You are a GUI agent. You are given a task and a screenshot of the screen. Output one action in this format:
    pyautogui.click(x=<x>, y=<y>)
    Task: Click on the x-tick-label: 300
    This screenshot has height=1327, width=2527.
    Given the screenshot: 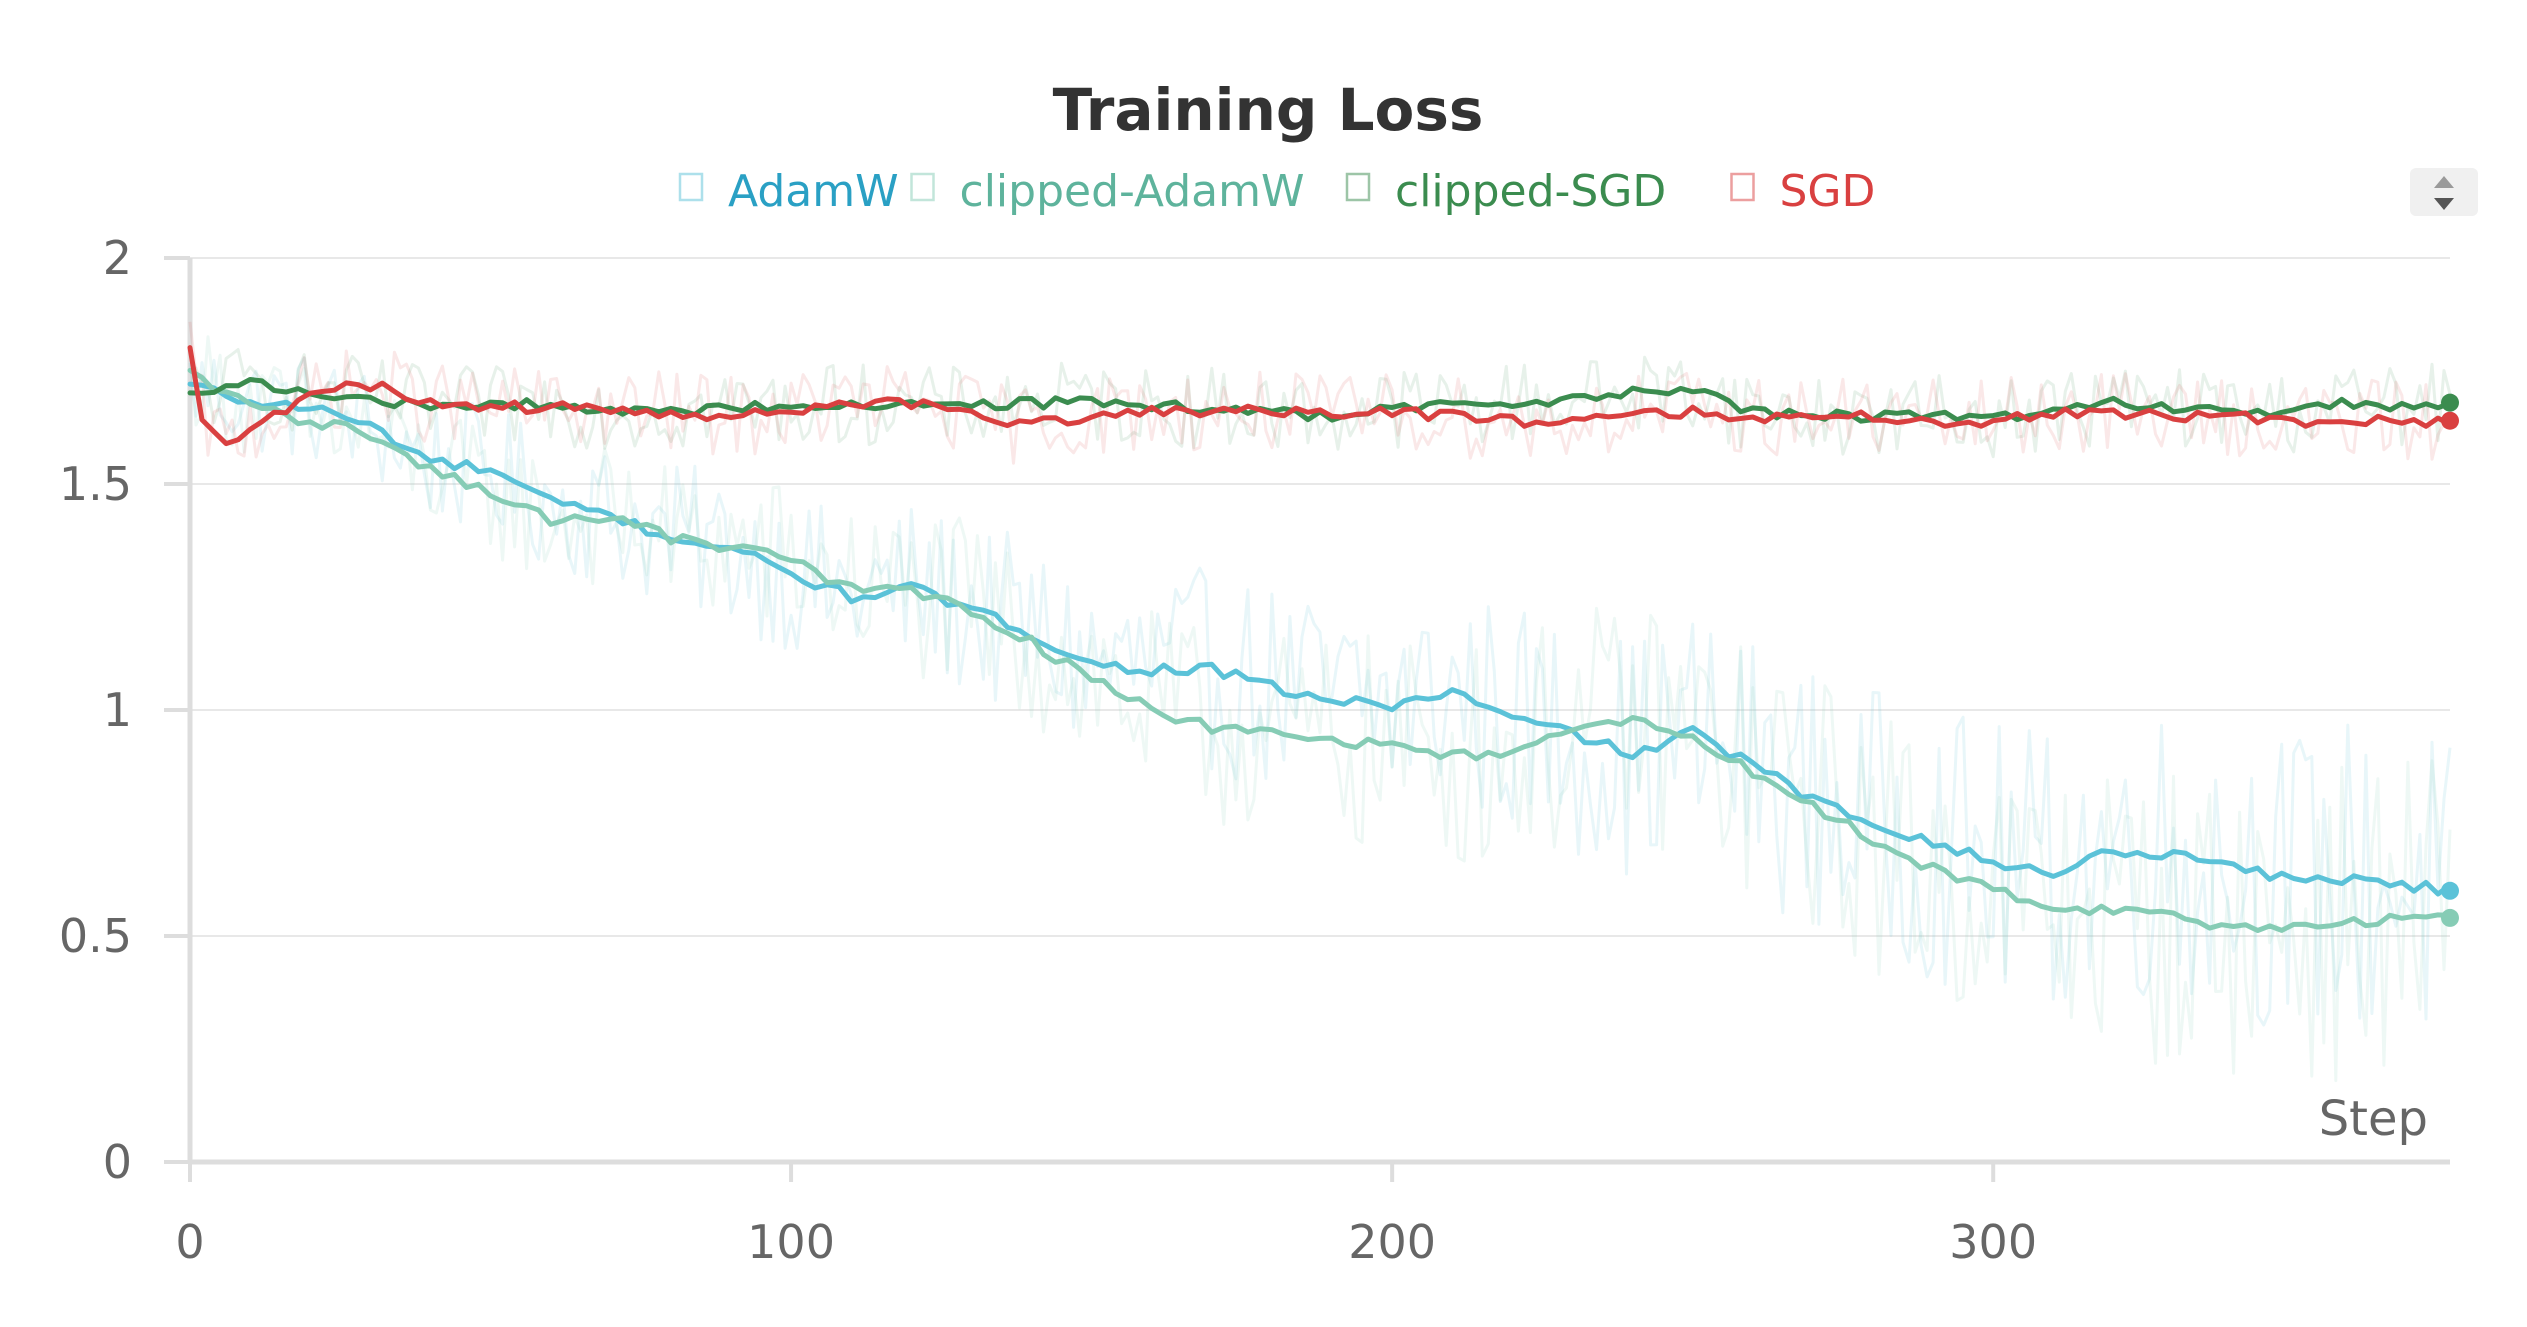 What is the action you would take?
    pyautogui.click(x=1993, y=1242)
    